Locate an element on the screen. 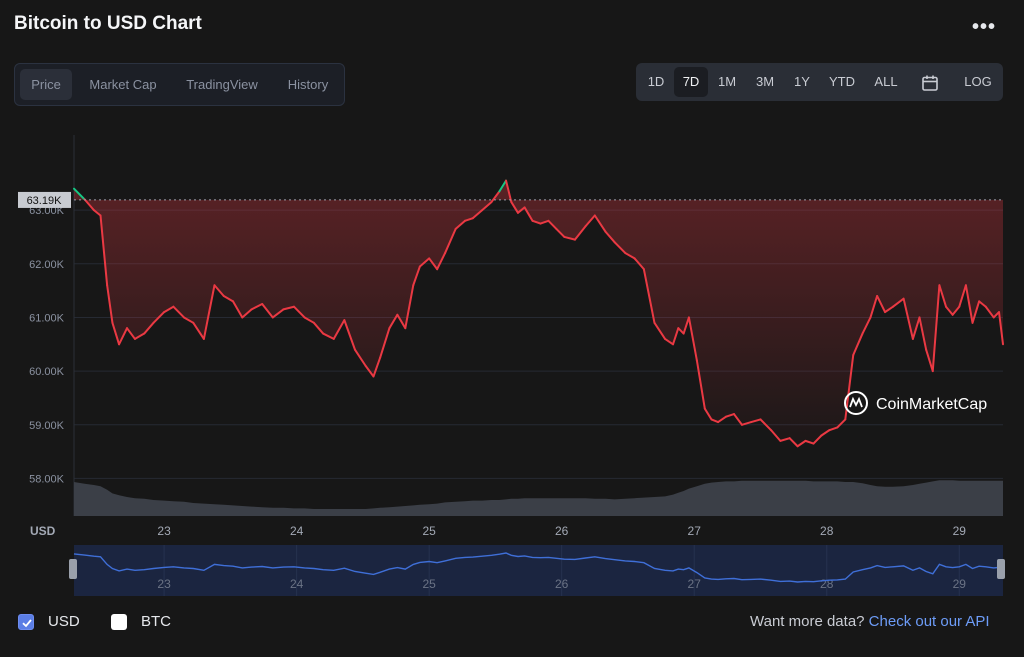  coinmarketcap-logo-mark is located at coordinates (856, 402).